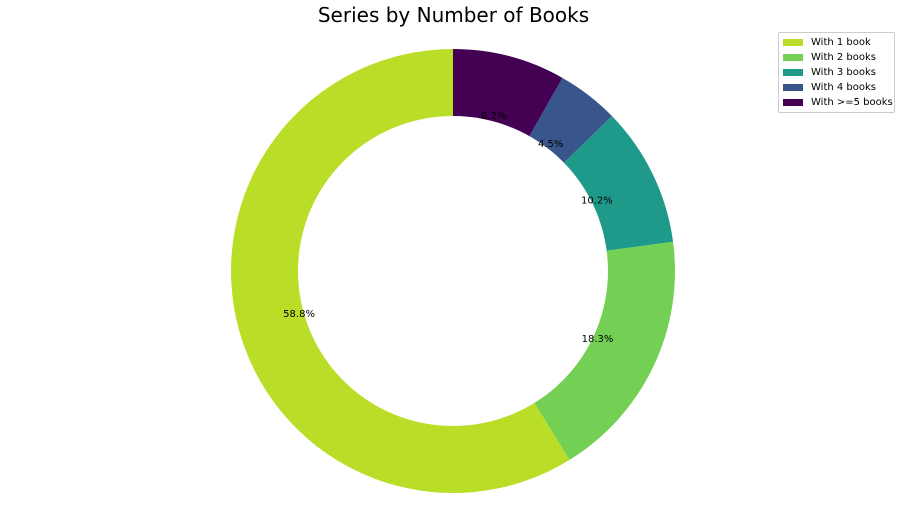 The height and width of the screenshot is (524, 907). Describe the element at coordinates (852, 102) in the screenshot. I see `legend-label: With >=5 books` at that location.